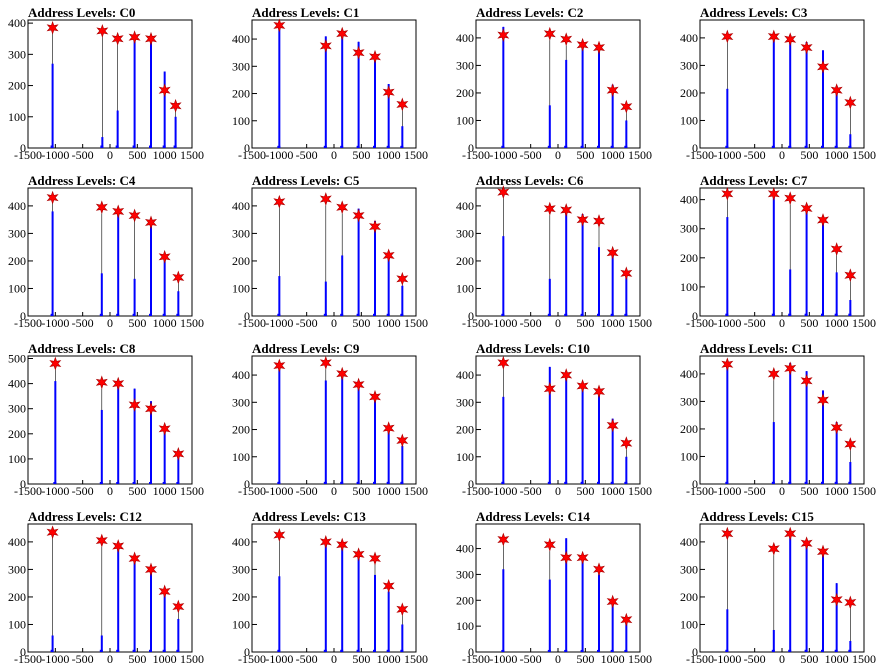  I want to click on y-tick-label: 0, so click(23, 148).